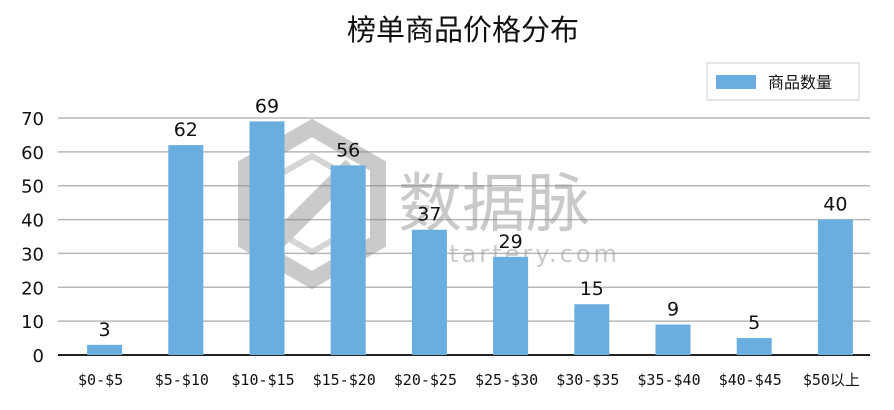  What do you see at coordinates (587, 380) in the screenshot?
I see `x-tick-label: $30-$35` at bounding box center [587, 380].